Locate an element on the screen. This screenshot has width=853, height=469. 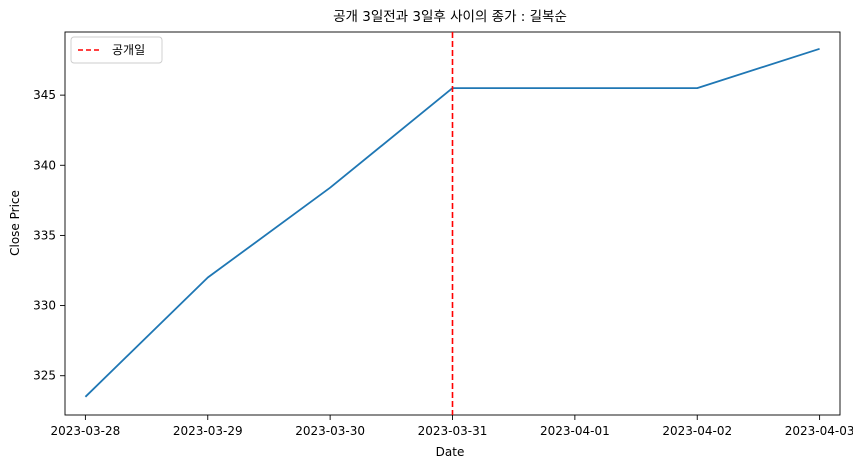
y-axis-label: Close Price is located at coordinates (15, 223).